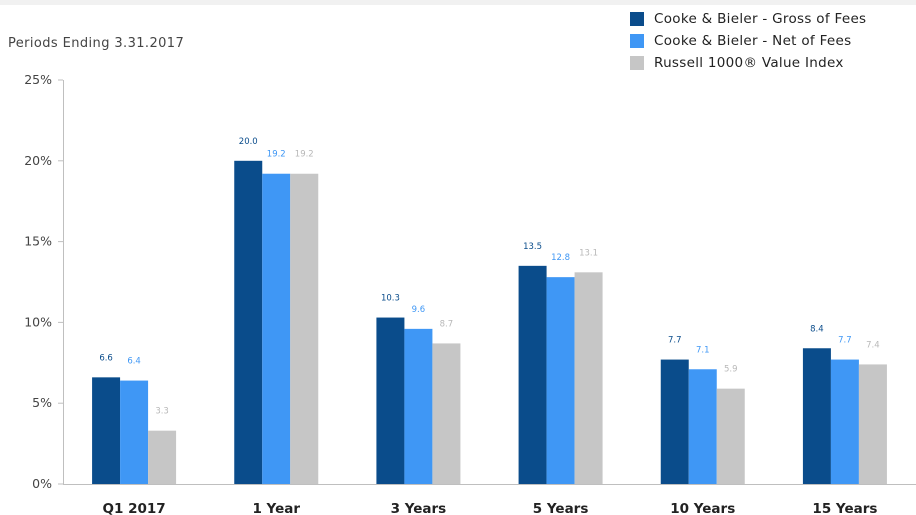 The height and width of the screenshot is (515, 916). Describe the element at coordinates (38, 79) in the screenshot. I see `y-tick-label: 25%` at that location.